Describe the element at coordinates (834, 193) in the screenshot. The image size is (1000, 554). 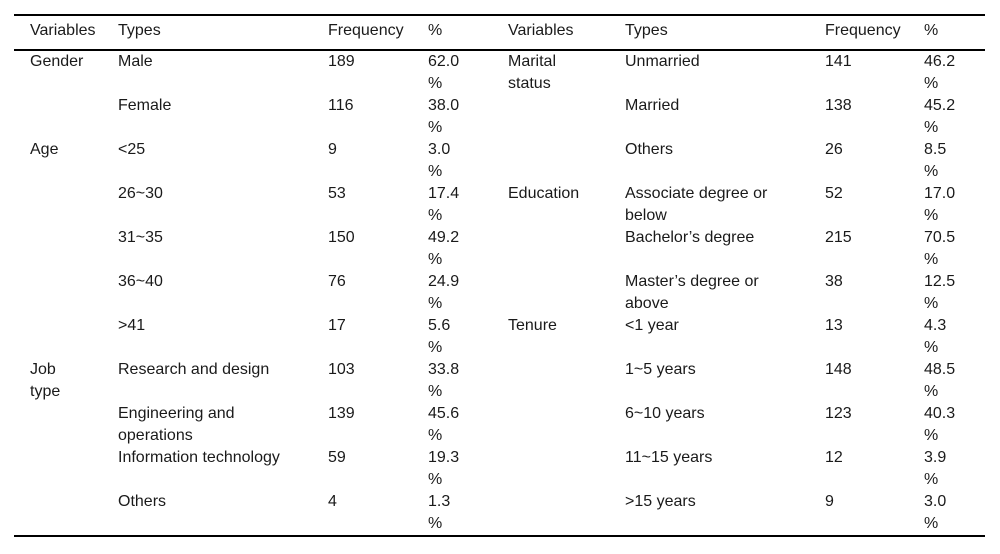
I see `cell-frequency-right: 52` at that location.